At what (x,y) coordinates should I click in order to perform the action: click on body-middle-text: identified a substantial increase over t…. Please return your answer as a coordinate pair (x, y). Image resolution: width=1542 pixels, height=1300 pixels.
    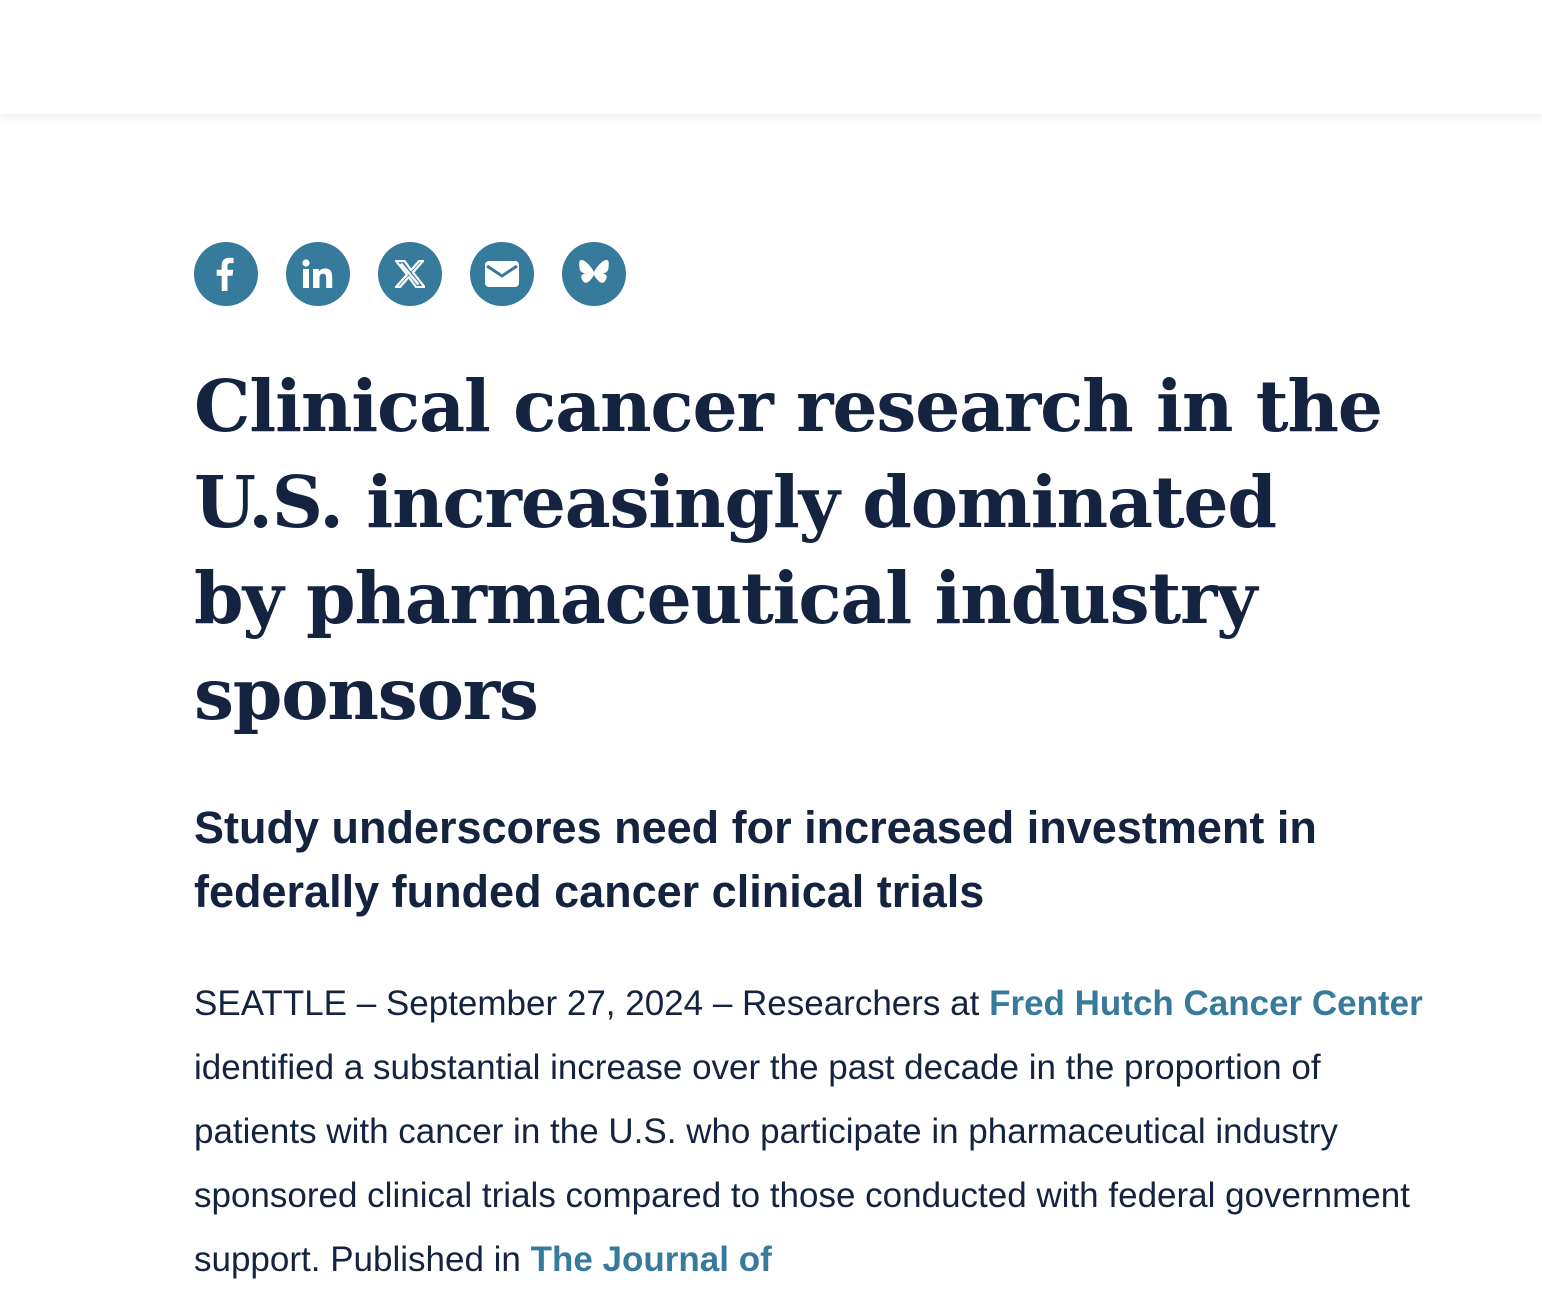
    Looking at the image, I should click on (802, 1163).